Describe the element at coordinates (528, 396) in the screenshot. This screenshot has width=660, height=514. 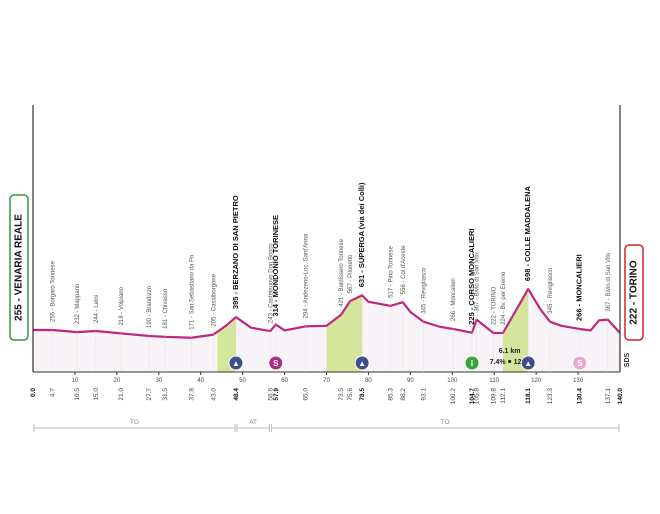
I see `waypoint-km: 118.1` at that location.